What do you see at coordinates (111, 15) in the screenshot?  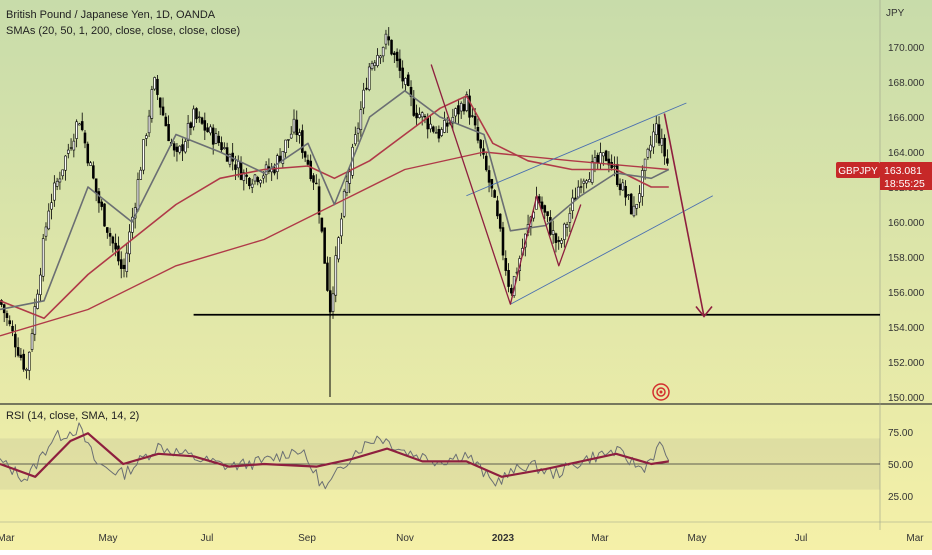 I see `symbol-title: British Pound / Japanese Yen, 1D, OANDA` at bounding box center [111, 15].